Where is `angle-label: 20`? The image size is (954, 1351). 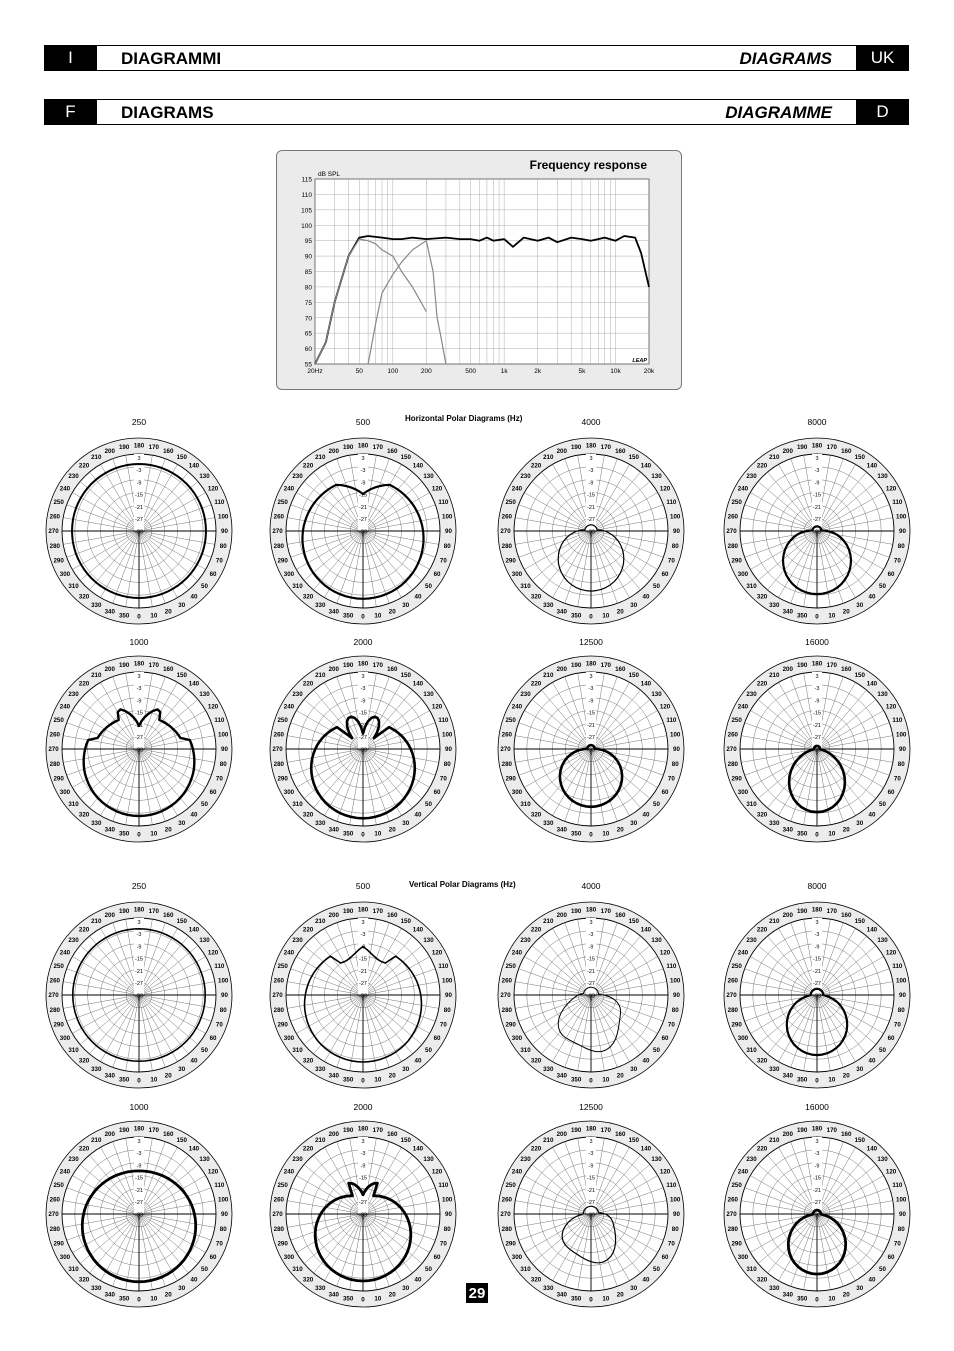 angle-label: 20 is located at coordinates (620, 612).